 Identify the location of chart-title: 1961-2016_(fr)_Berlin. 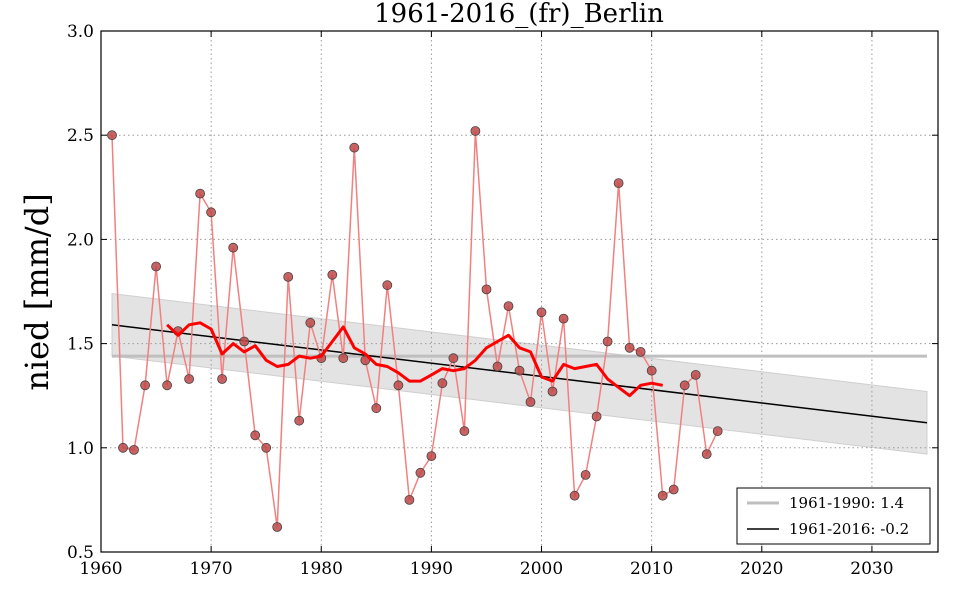
(519, 14).